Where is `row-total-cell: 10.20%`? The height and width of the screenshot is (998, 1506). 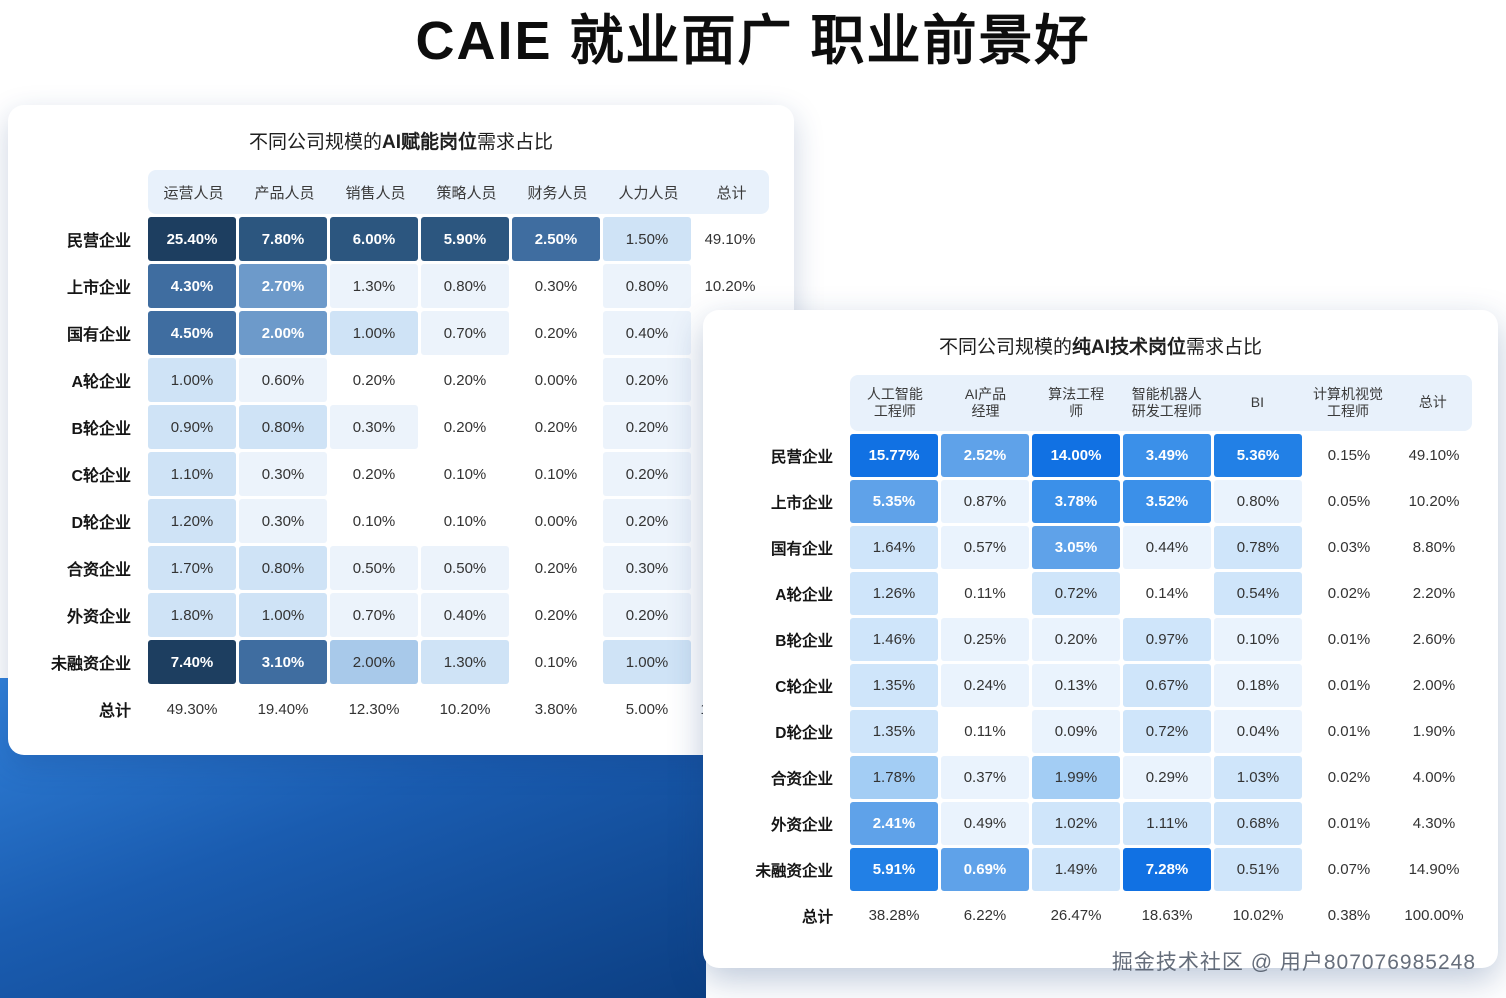
row-total-cell: 10.20% is located at coordinates (730, 286).